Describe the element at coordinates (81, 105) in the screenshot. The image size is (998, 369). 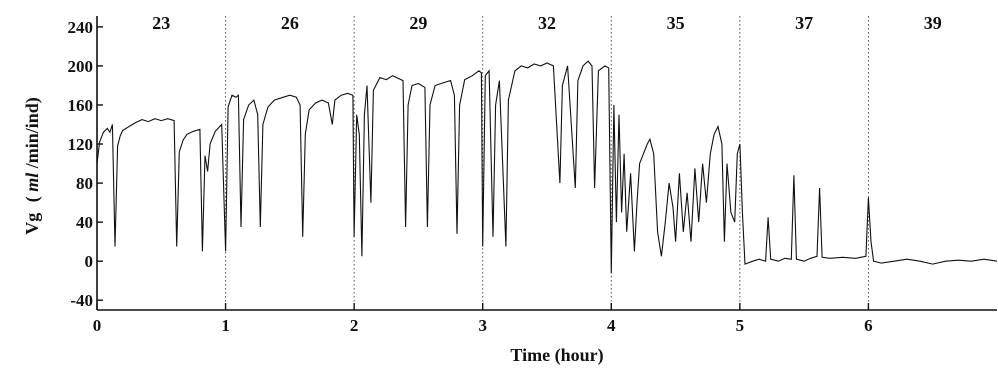
I see `y-tick-label: 160` at that location.